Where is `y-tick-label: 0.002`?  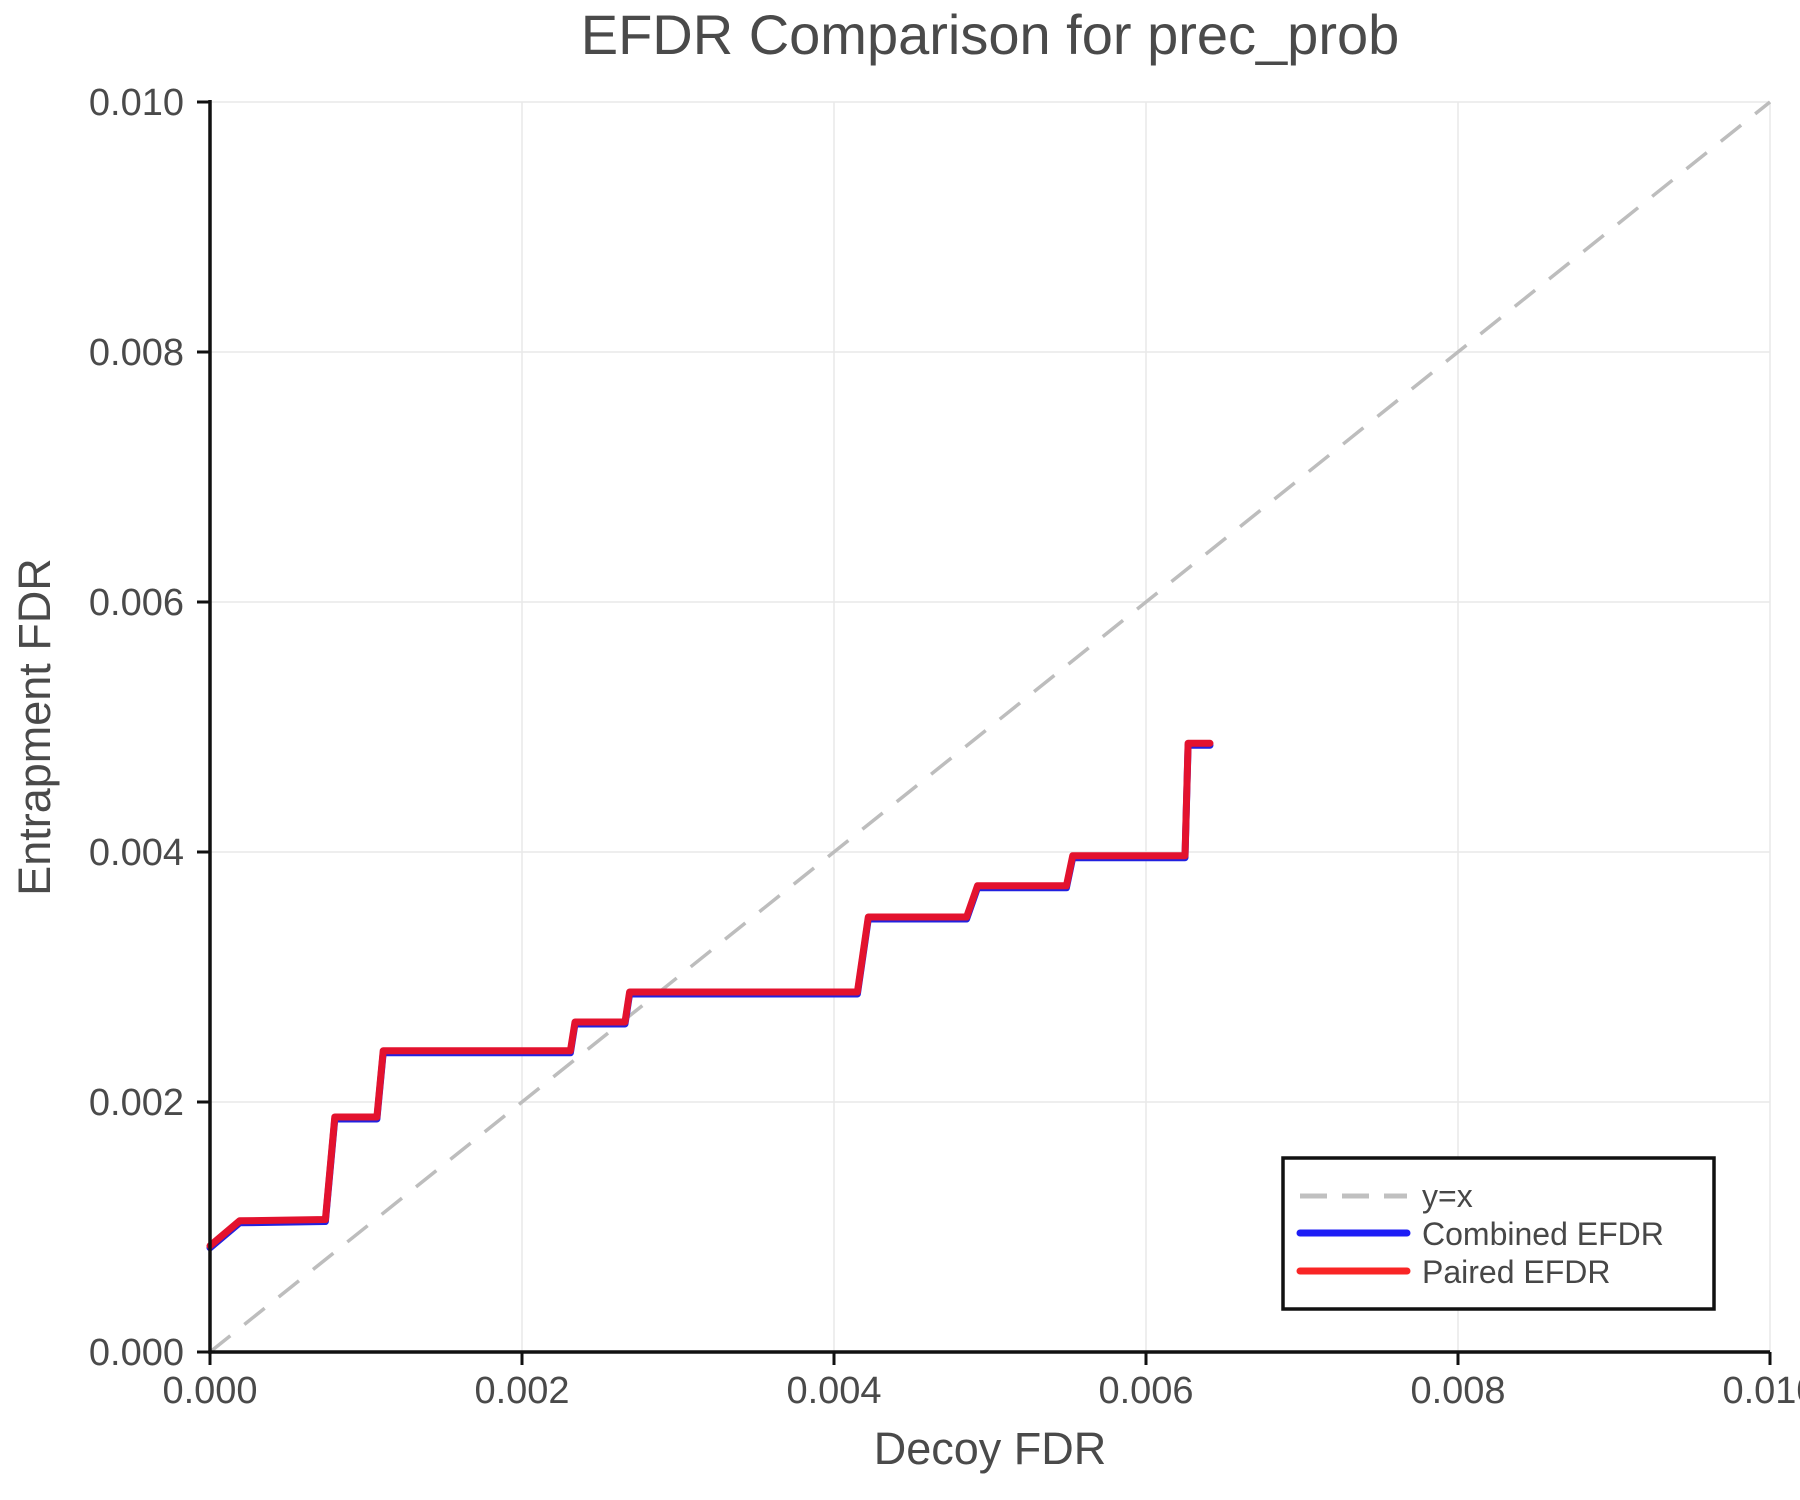
y-tick-label: 0.002 is located at coordinates (136, 1103).